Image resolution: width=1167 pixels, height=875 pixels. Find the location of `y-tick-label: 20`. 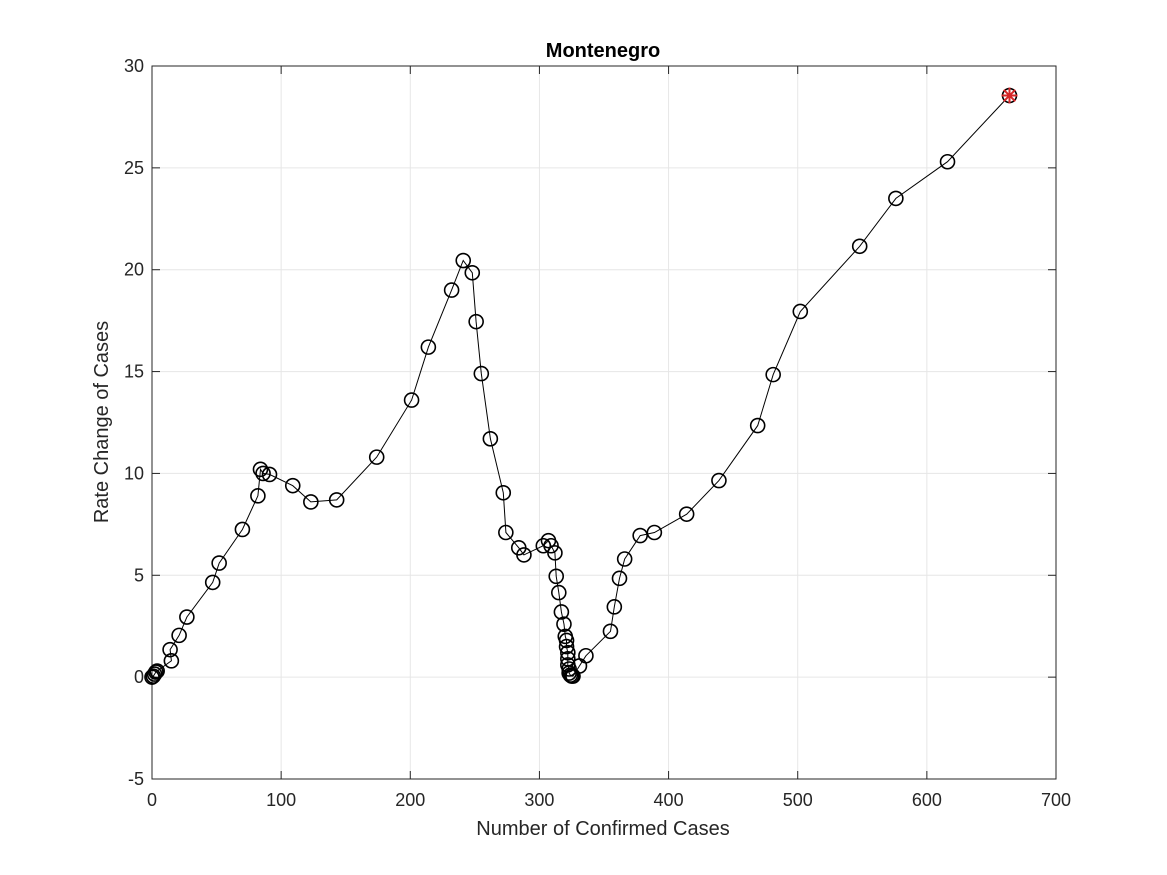

y-tick-label: 20 is located at coordinates (134, 270).